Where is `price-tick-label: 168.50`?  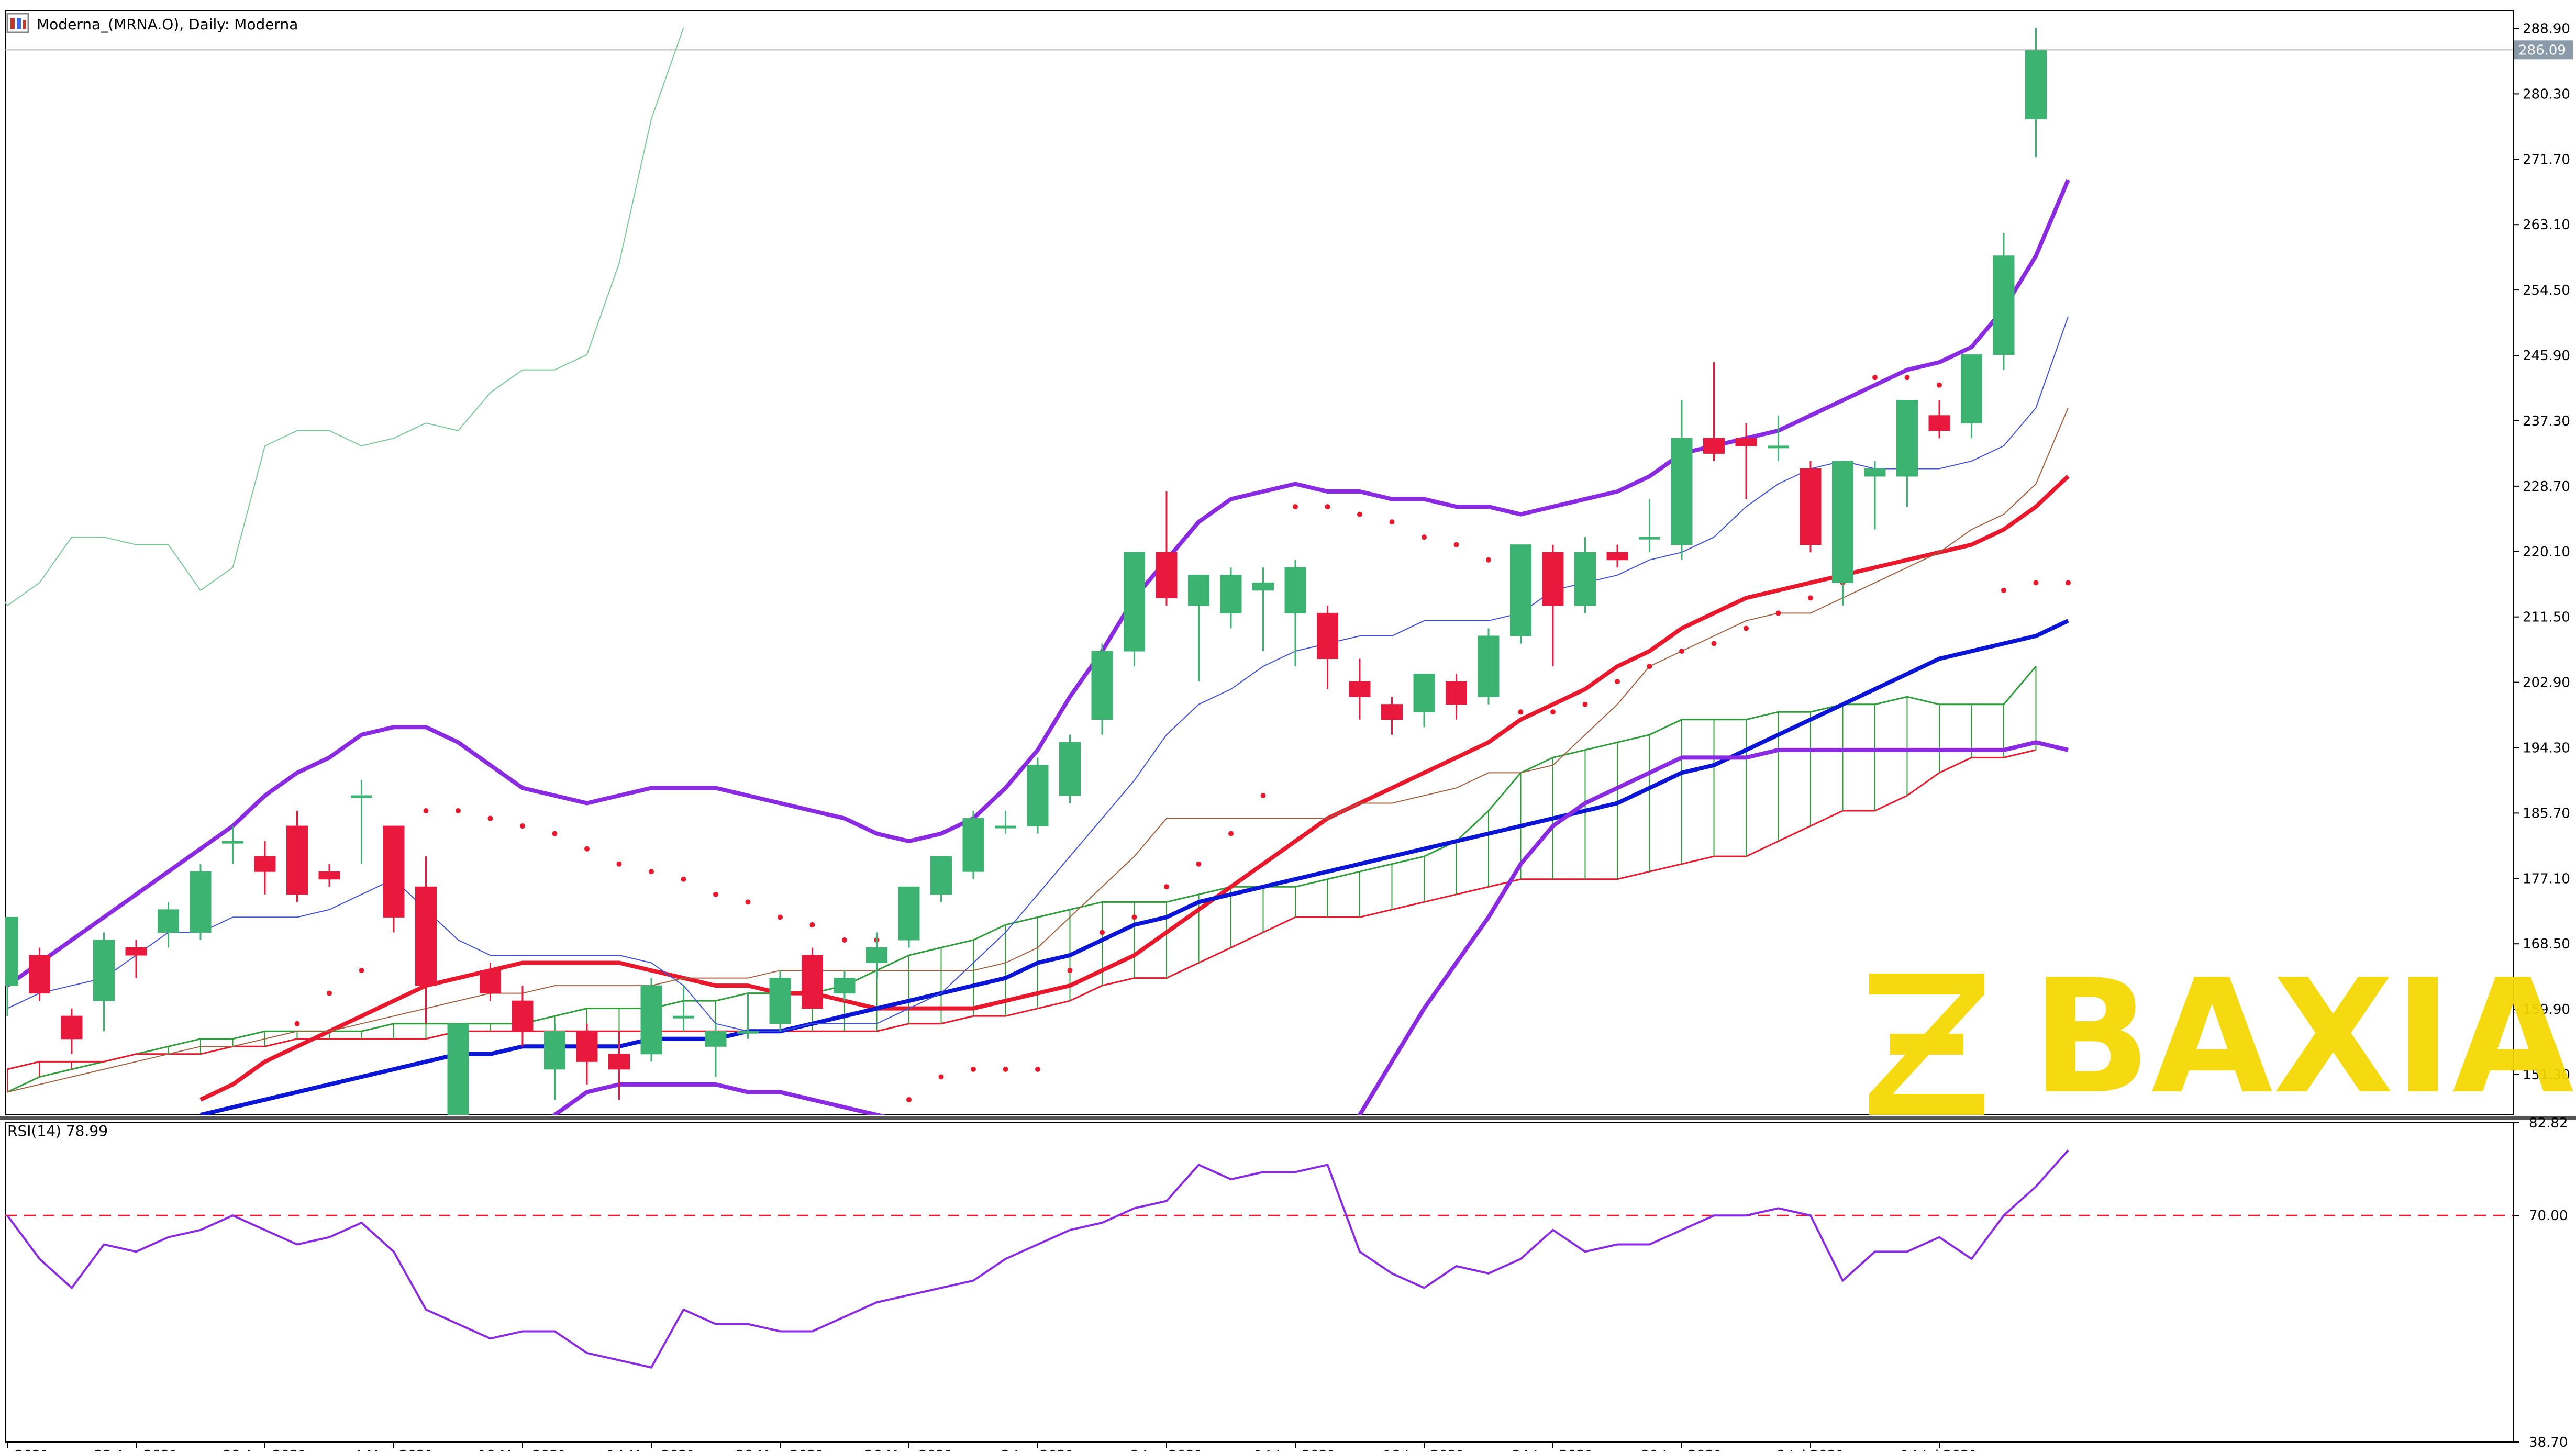
price-tick-label: 168.50 is located at coordinates (2546, 944).